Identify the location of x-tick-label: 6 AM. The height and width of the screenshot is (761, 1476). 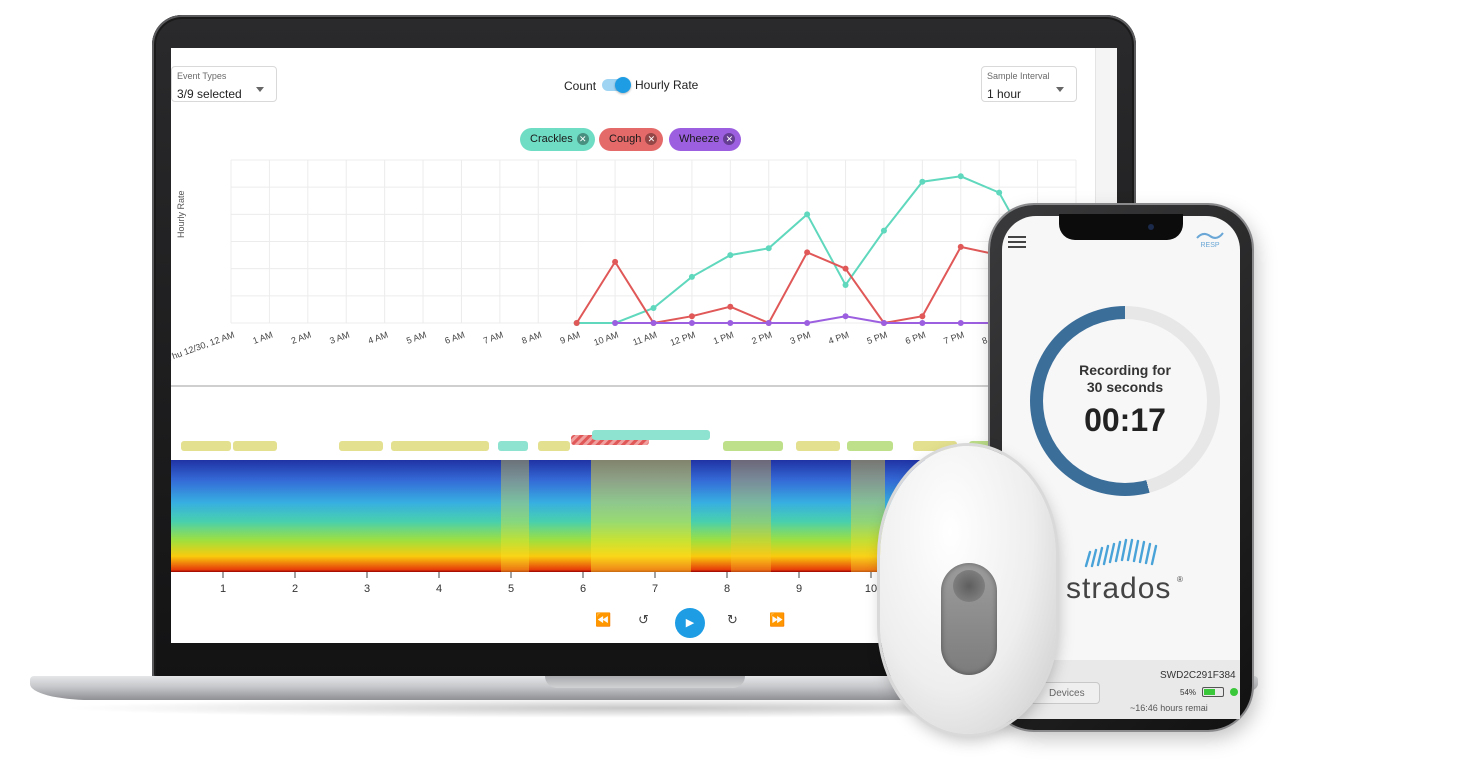
(454, 337).